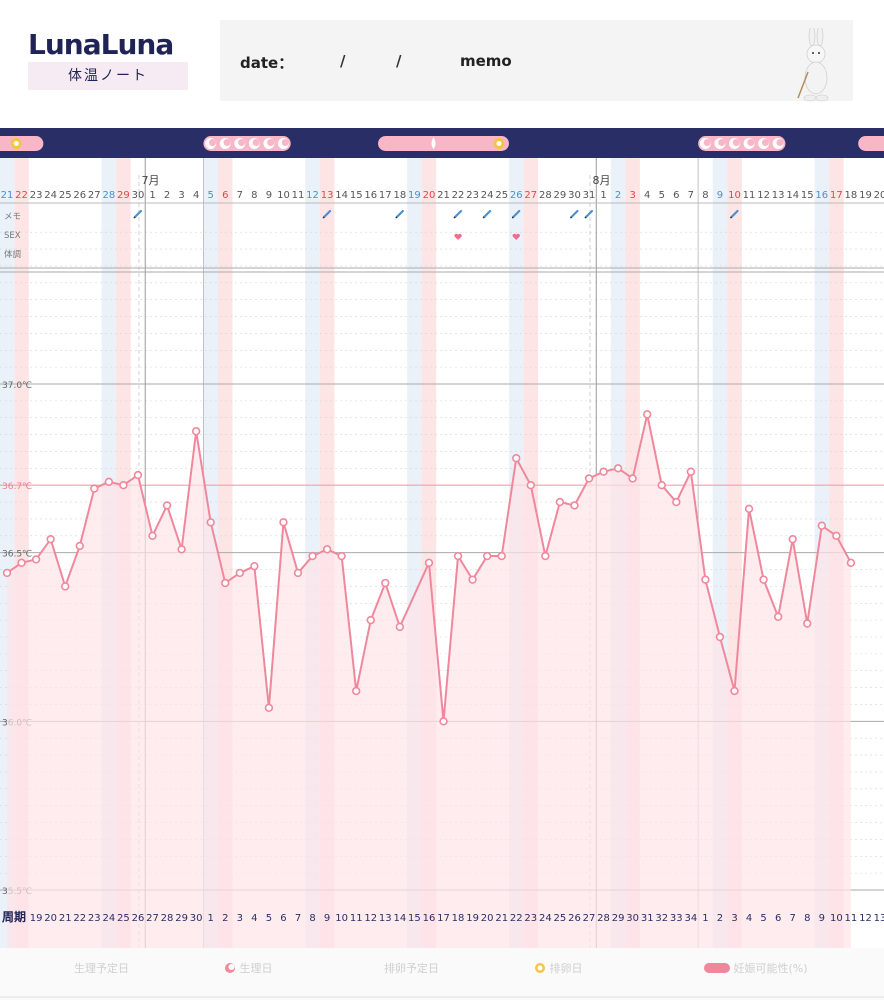 The height and width of the screenshot is (1000, 884). I want to click on date-label: 17, so click(385, 195).